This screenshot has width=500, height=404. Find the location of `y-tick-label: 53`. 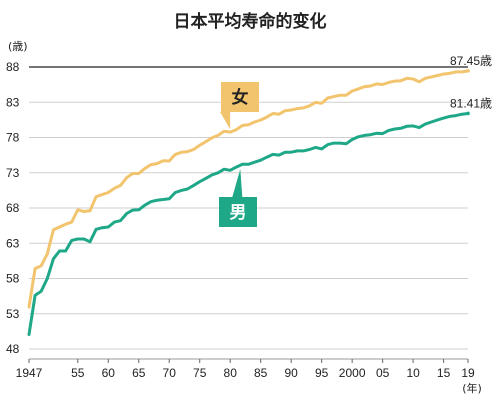

y-tick-label: 53 is located at coordinates (13, 314).